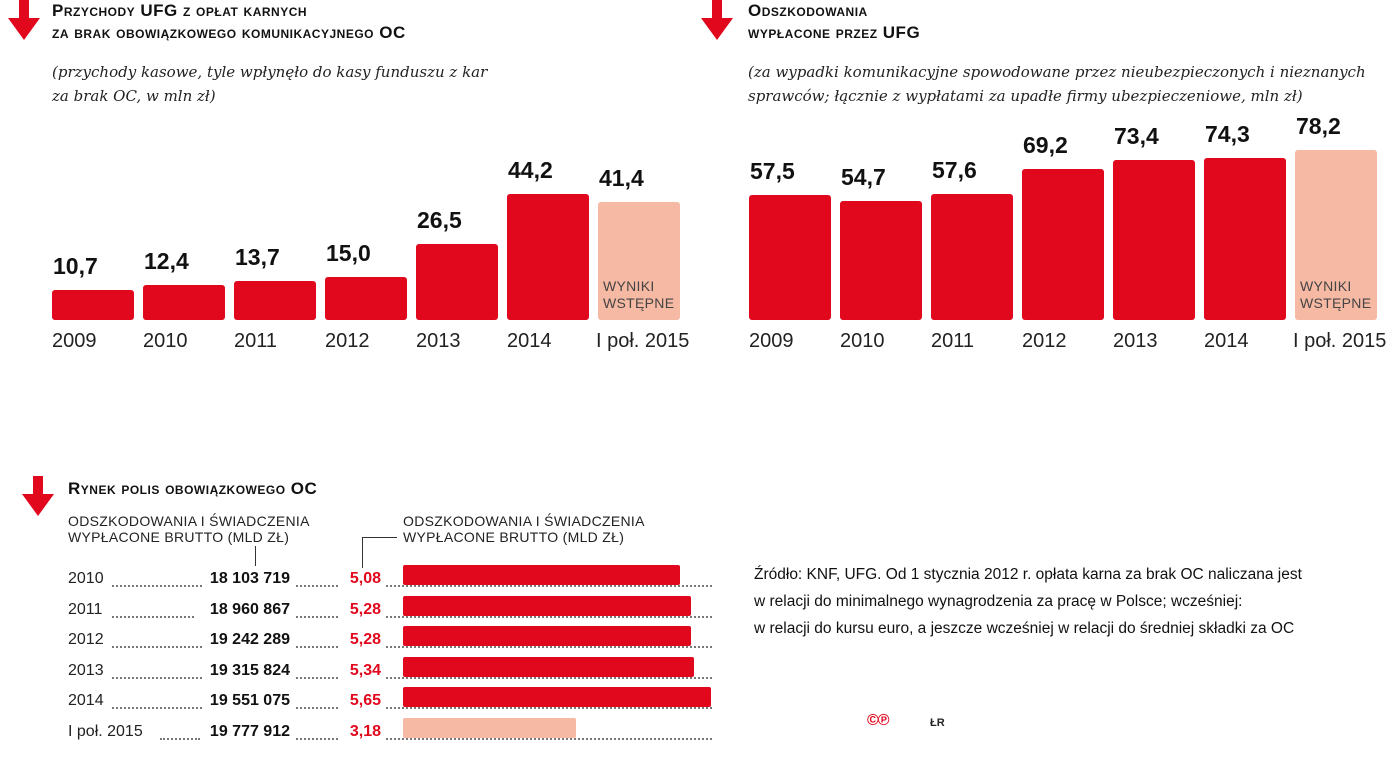  What do you see at coordinates (86, 670) in the screenshot?
I see `row-year: 2013` at bounding box center [86, 670].